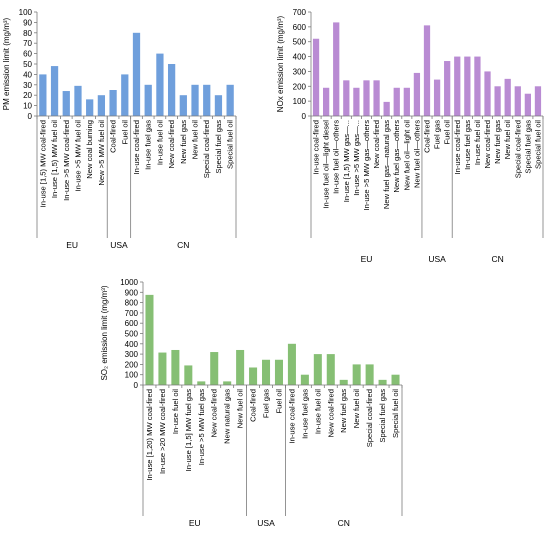 Image resolution: width=550 pixels, height=533 pixels. I want to click on category-label: In-use fuel oil—others, so click(336, 157).